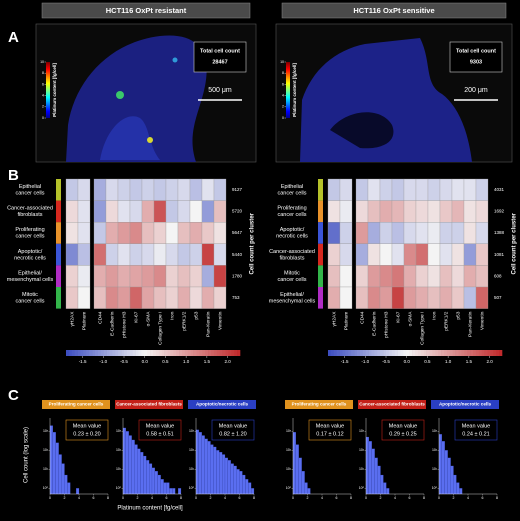 The width and height of the screenshot is (520, 521). What do you see at coordinates (29, 230) in the screenshot?
I see `row-label: Proliferating` at bounding box center [29, 230].